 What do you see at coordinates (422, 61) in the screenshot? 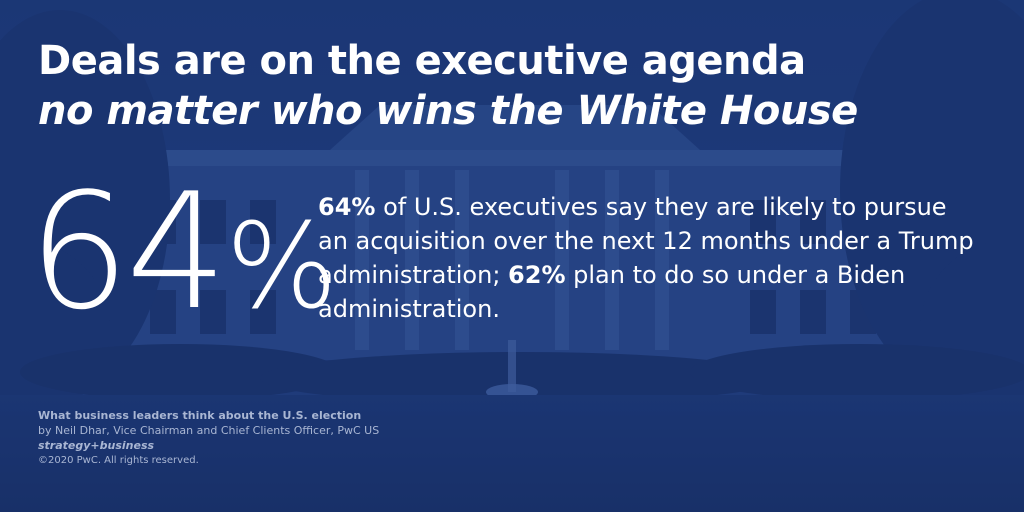
I see `headline-line-1: Deals are on the executive agenda` at bounding box center [422, 61].